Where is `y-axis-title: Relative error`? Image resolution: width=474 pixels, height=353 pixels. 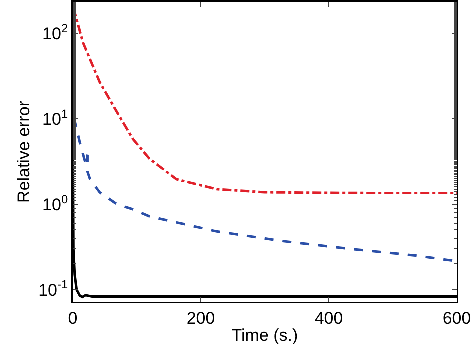 y-axis-title: Relative error is located at coordinates (24, 152).